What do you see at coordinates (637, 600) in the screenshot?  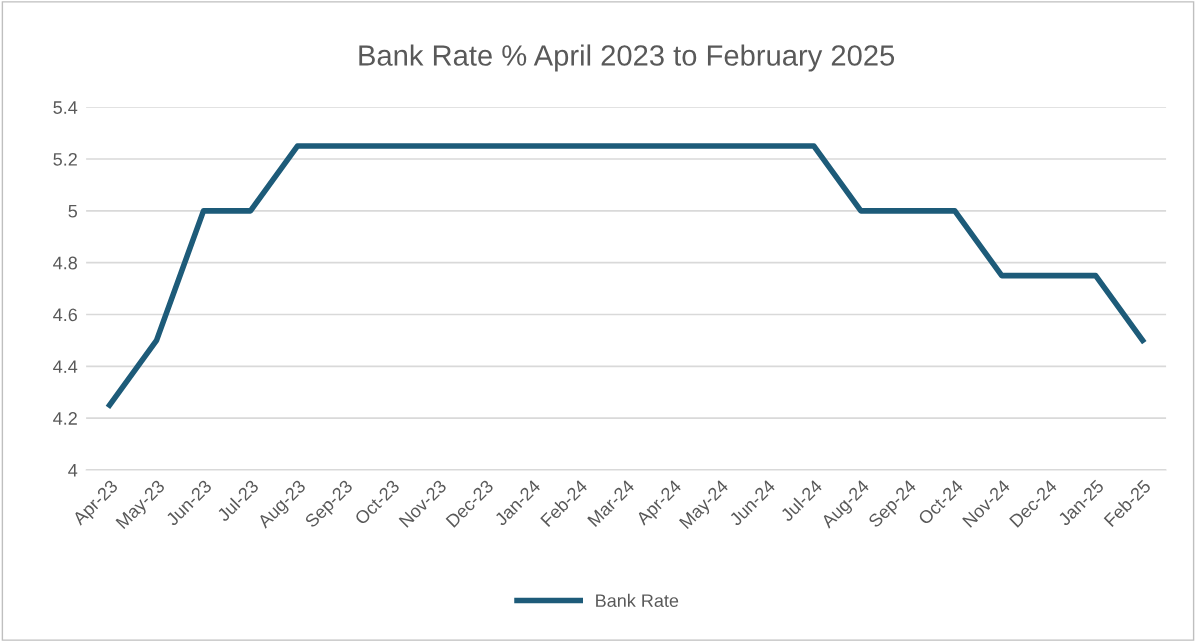 I see `legend-label: Bank Rate` at bounding box center [637, 600].